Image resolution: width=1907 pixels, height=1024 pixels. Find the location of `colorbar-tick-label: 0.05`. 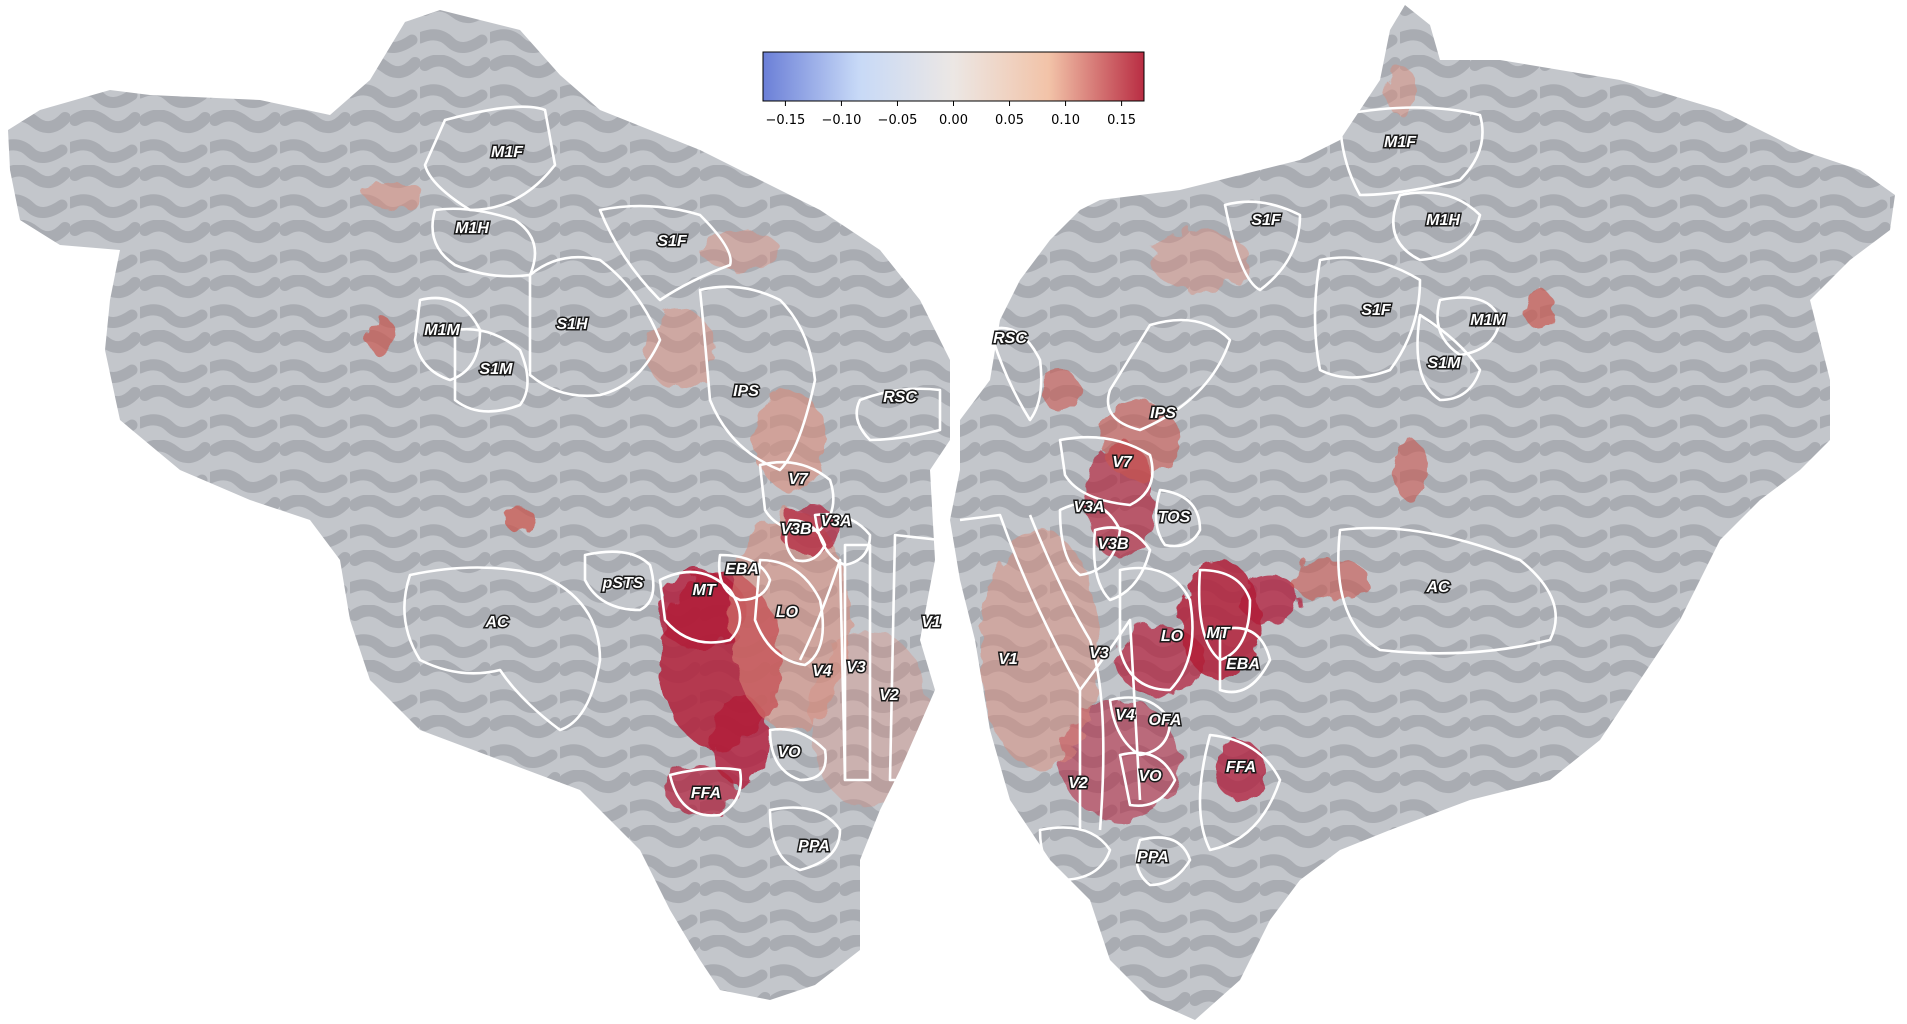

colorbar-tick-label: 0.05 is located at coordinates (1009, 120).